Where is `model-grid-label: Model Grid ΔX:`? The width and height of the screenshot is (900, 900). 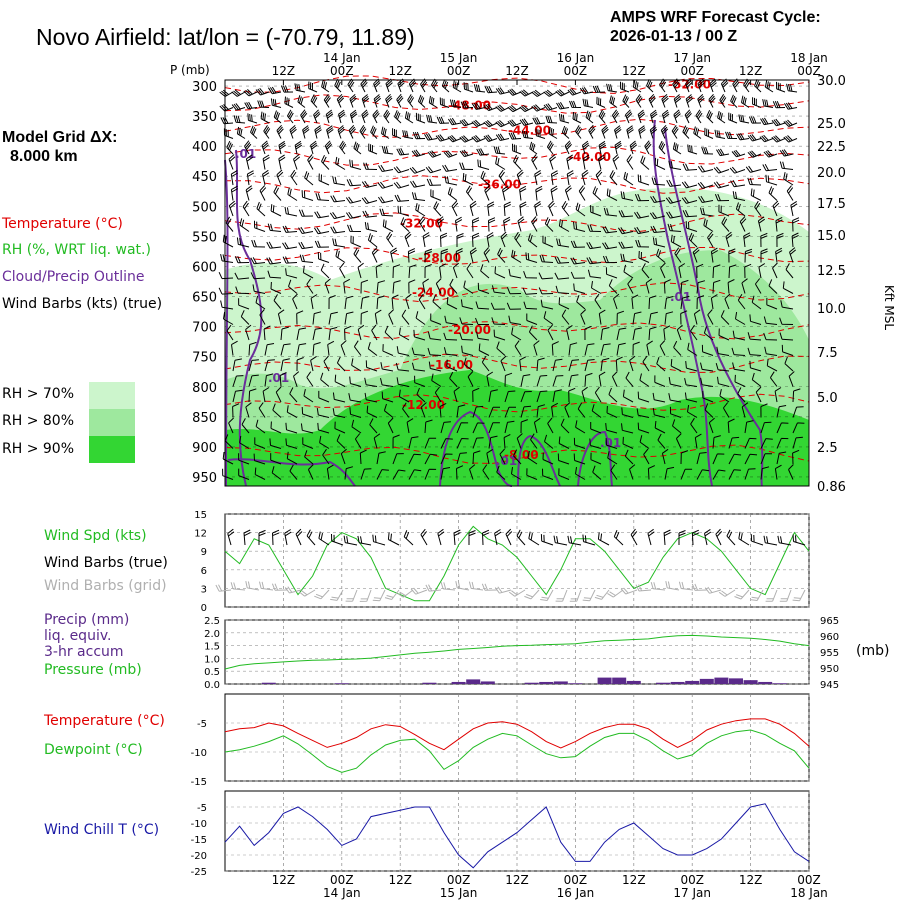 model-grid-label: Model Grid ΔX: is located at coordinates (60, 137).